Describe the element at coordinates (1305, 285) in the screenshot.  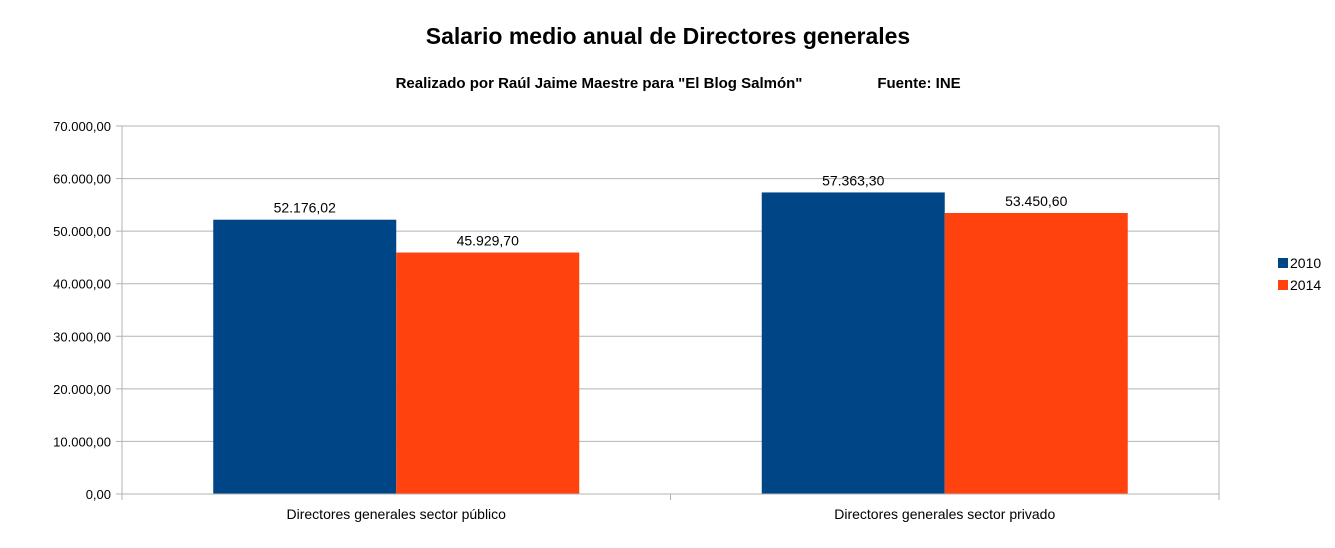
I see `legend-label: 2014` at that location.